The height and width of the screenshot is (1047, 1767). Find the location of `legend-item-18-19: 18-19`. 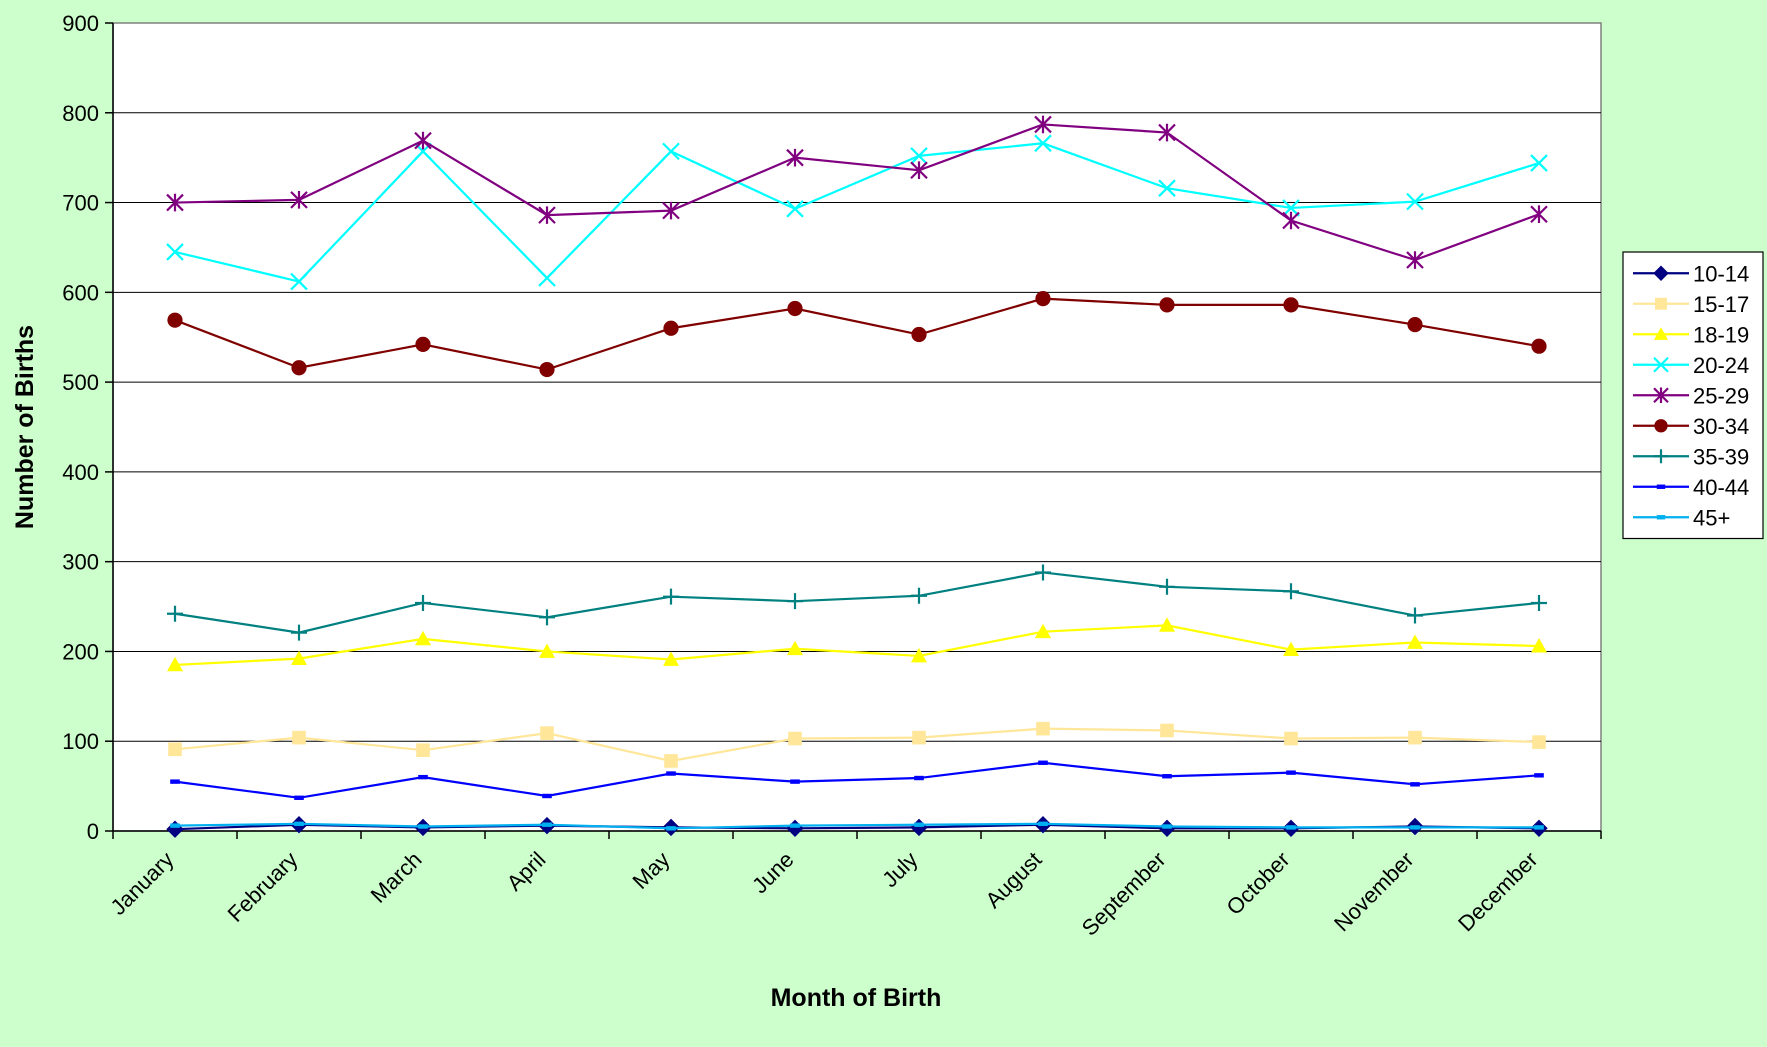

legend-item-18-19: 18-19 is located at coordinates (1691, 334).